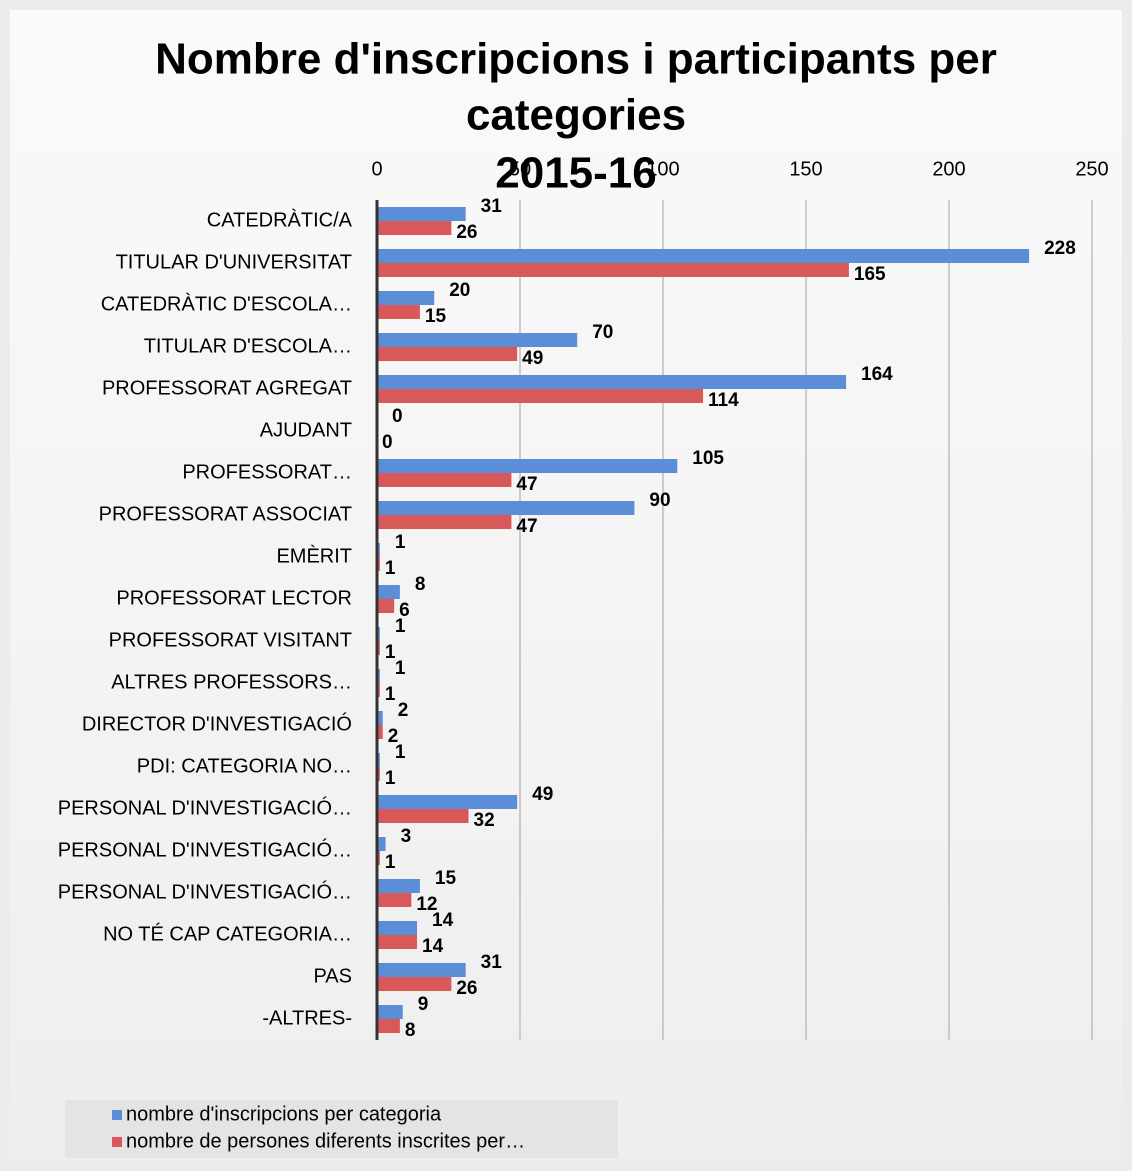 This screenshot has height=1171, width=1132. I want to click on y-tick-label: TITULAR D'UNIVERSITAT, so click(234, 262).